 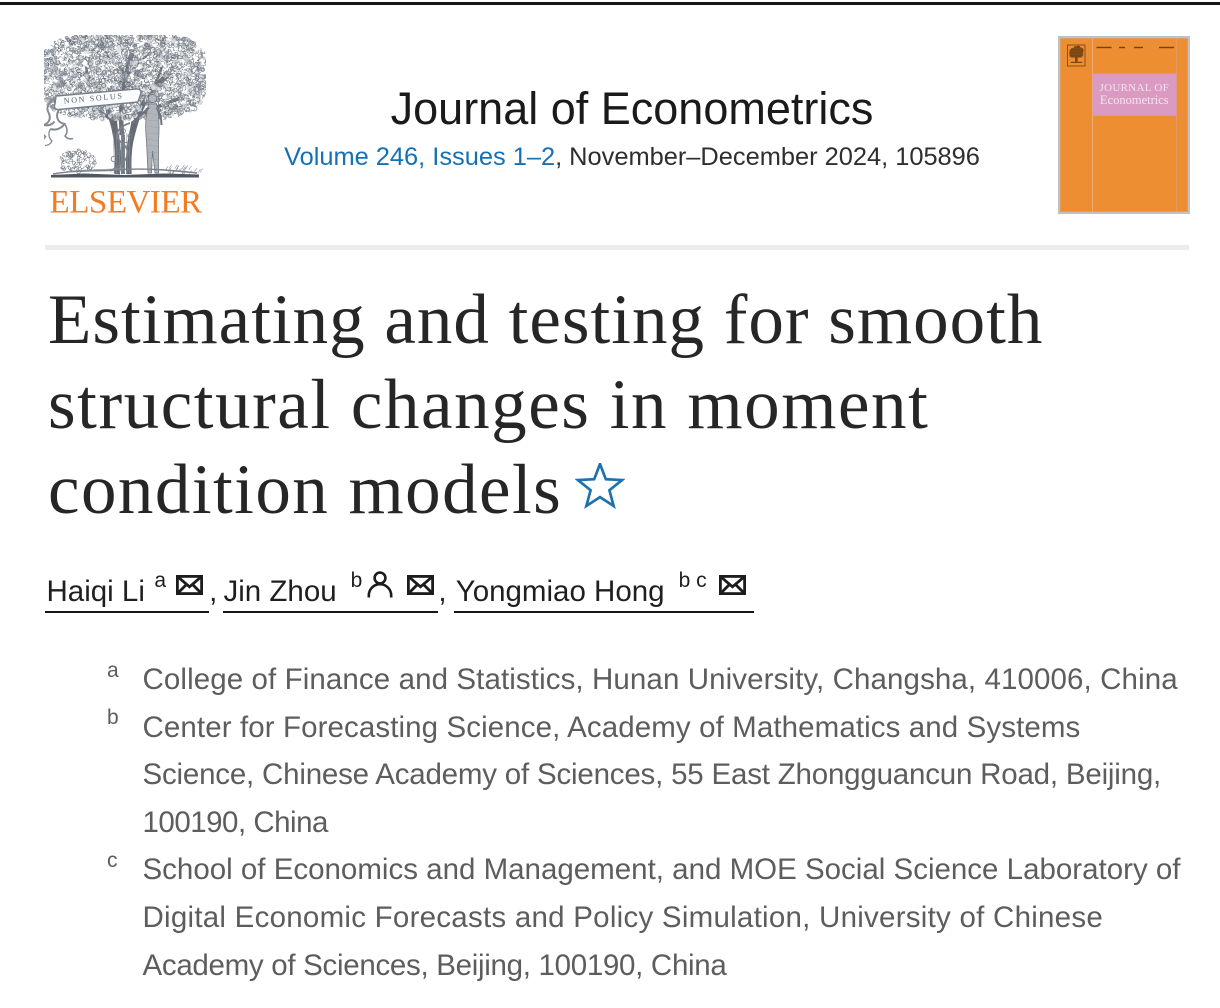 What do you see at coordinates (126, 203) in the screenshot?
I see `svg-text: ELSEVIER` at bounding box center [126, 203].